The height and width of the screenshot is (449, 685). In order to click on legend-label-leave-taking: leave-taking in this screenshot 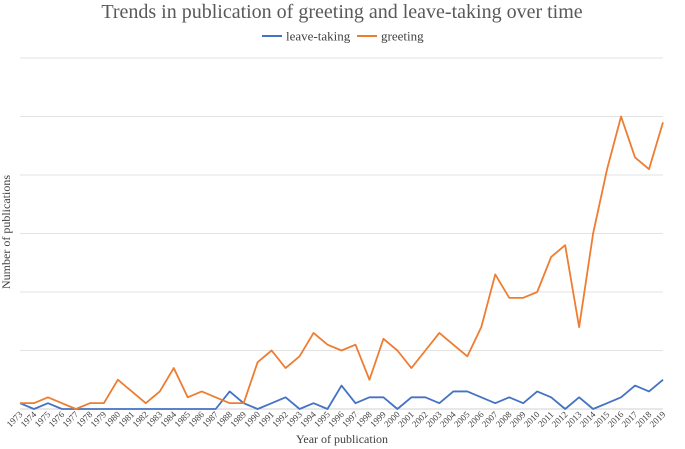, I will do `click(318, 36)`.